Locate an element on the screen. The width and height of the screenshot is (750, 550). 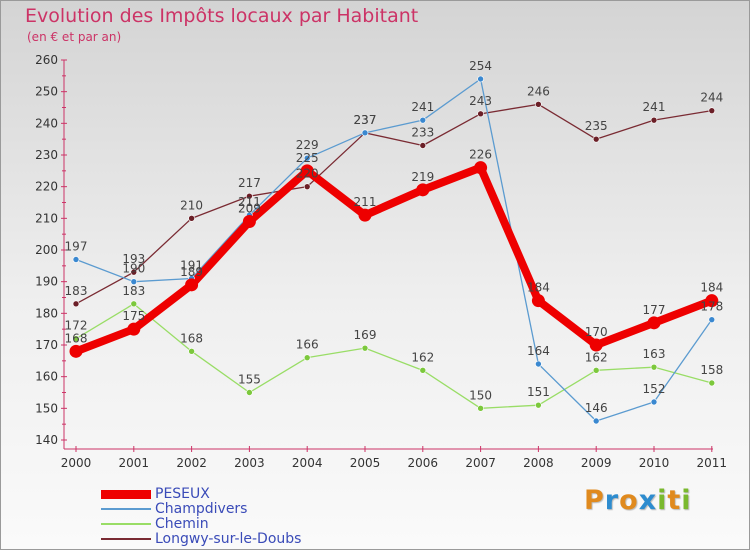
data-label: 217 is located at coordinates (249, 183).